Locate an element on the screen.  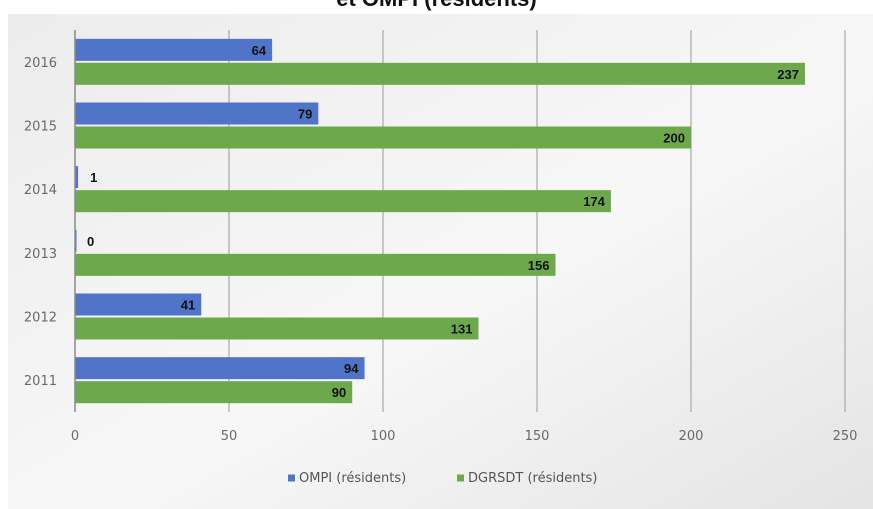
data-label: 200 is located at coordinates (674, 138).